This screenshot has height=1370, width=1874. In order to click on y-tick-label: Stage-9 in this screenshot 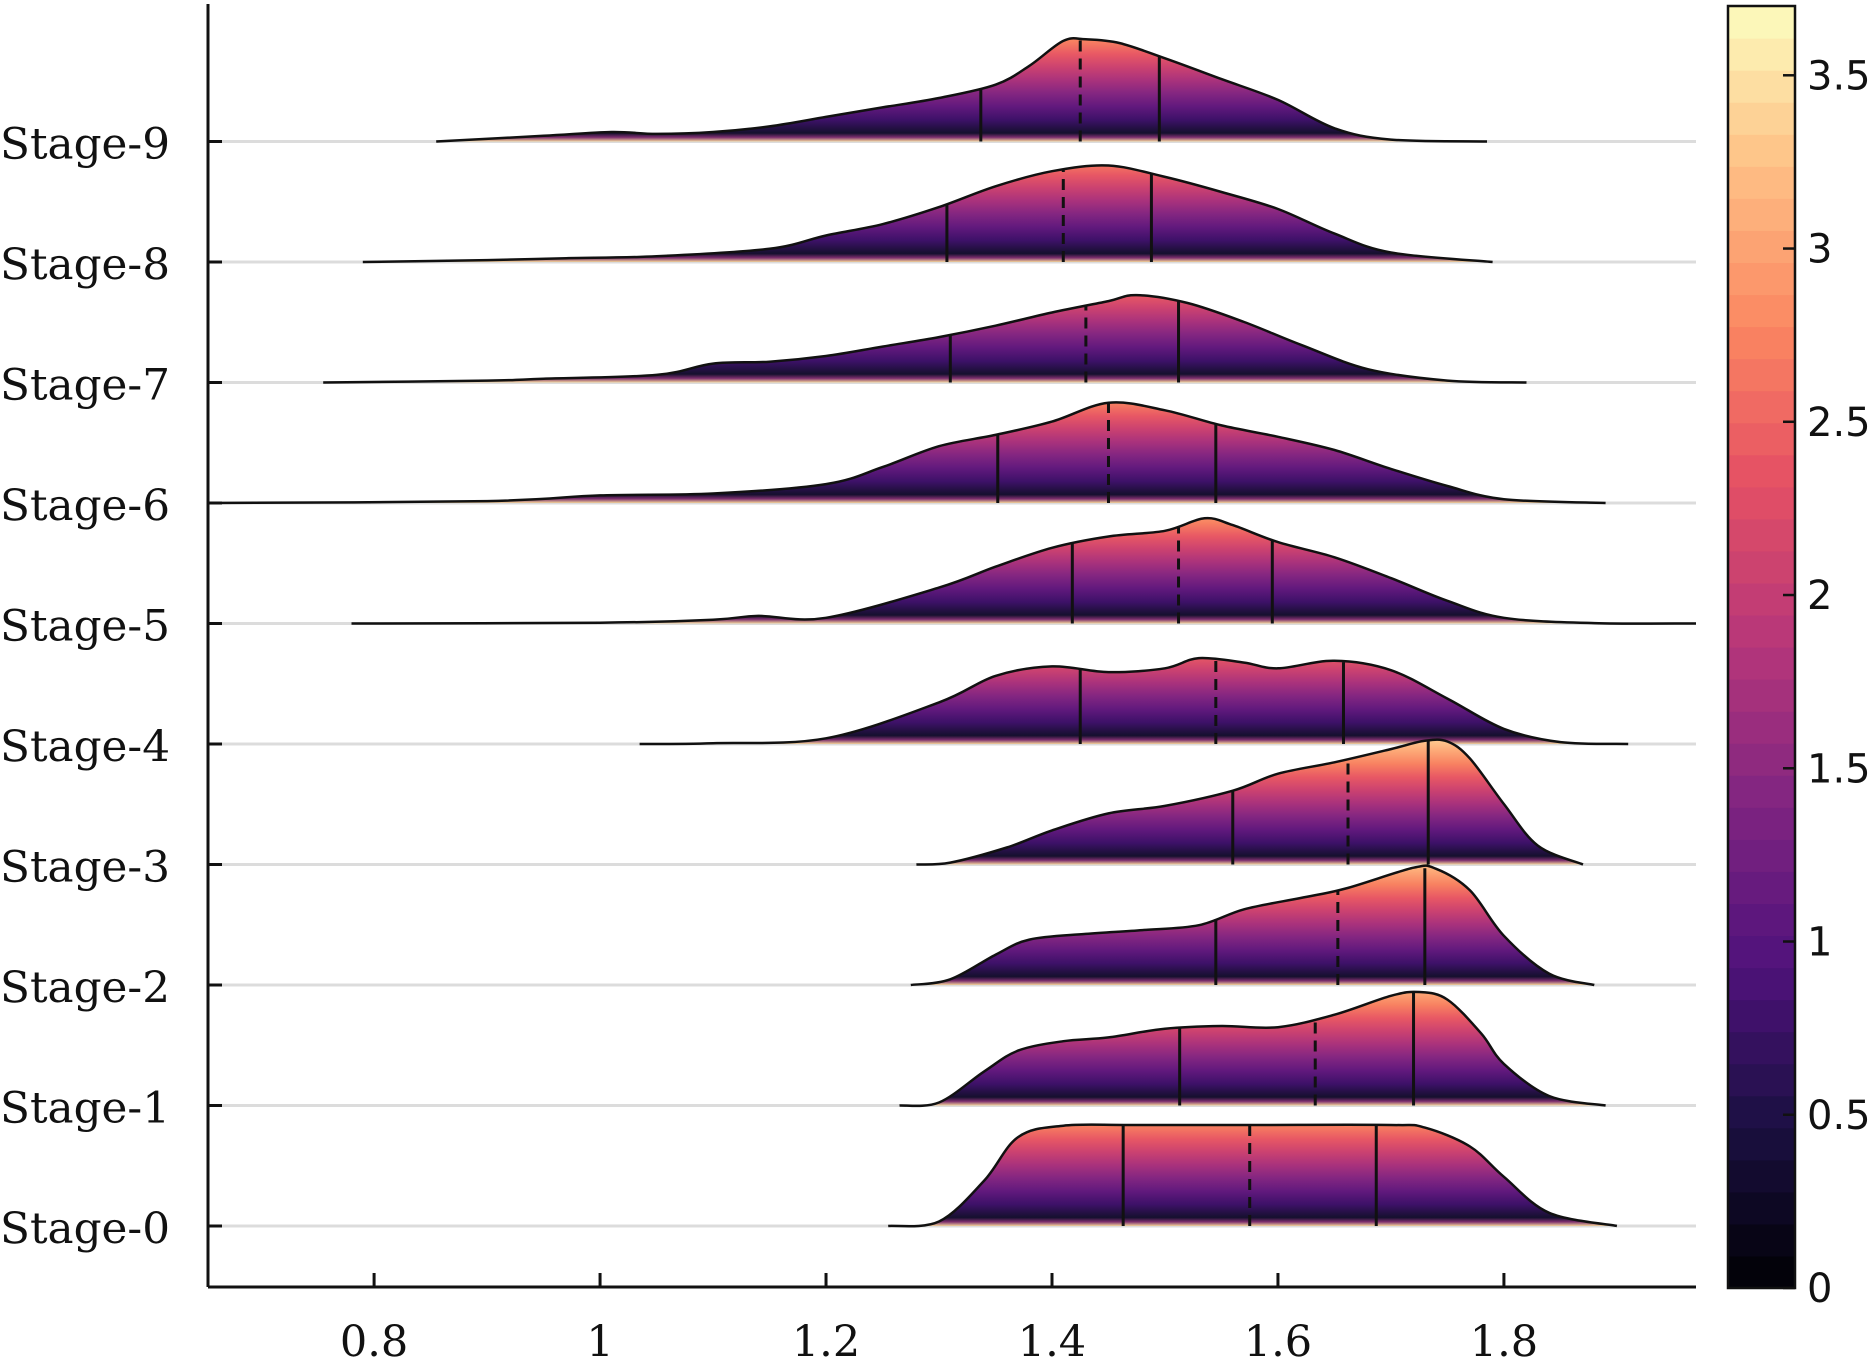, I will do `click(85, 145)`.